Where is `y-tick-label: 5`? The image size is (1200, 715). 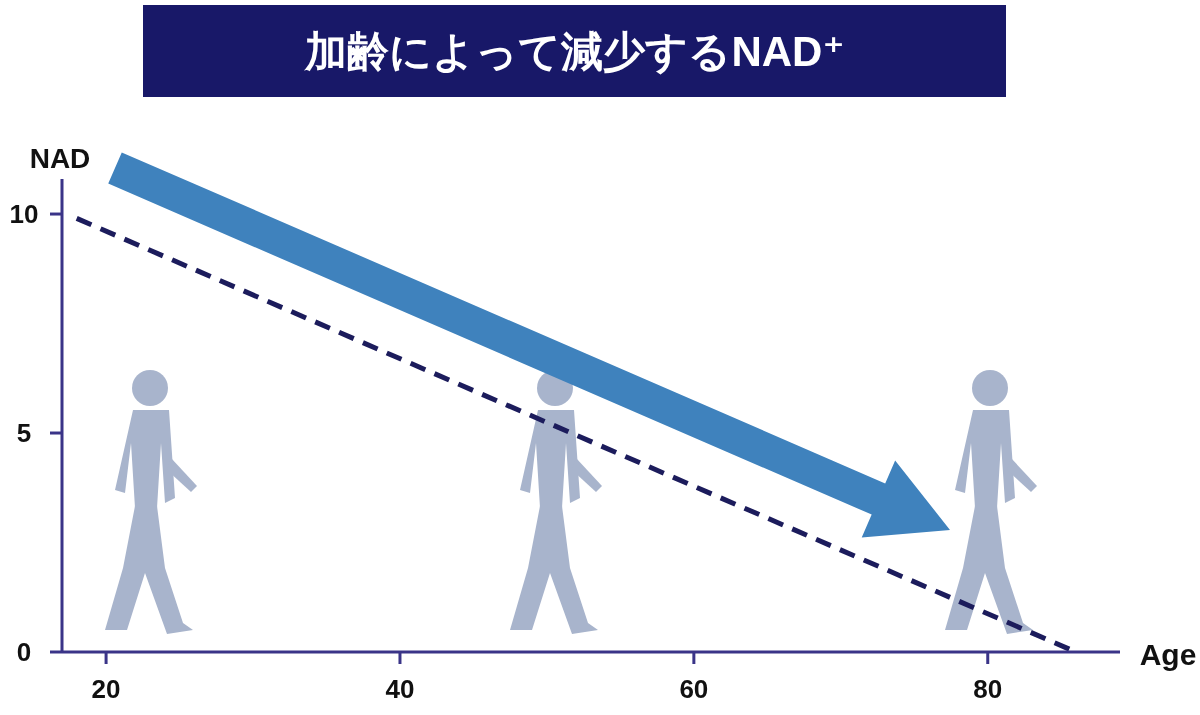 y-tick-label: 5 is located at coordinates (24, 433).